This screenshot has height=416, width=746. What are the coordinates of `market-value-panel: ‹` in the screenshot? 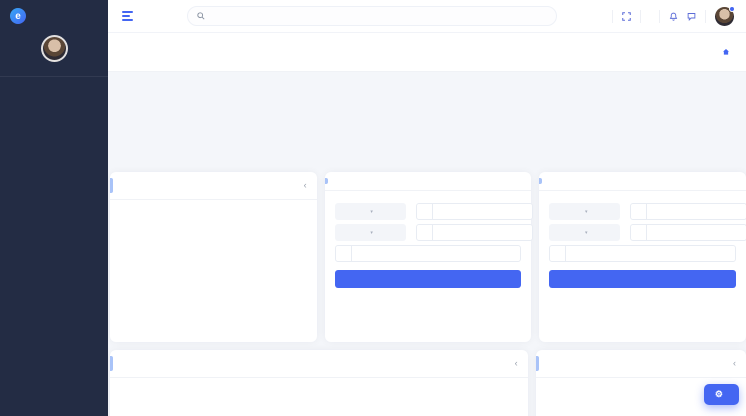 It's located at (213, 257).